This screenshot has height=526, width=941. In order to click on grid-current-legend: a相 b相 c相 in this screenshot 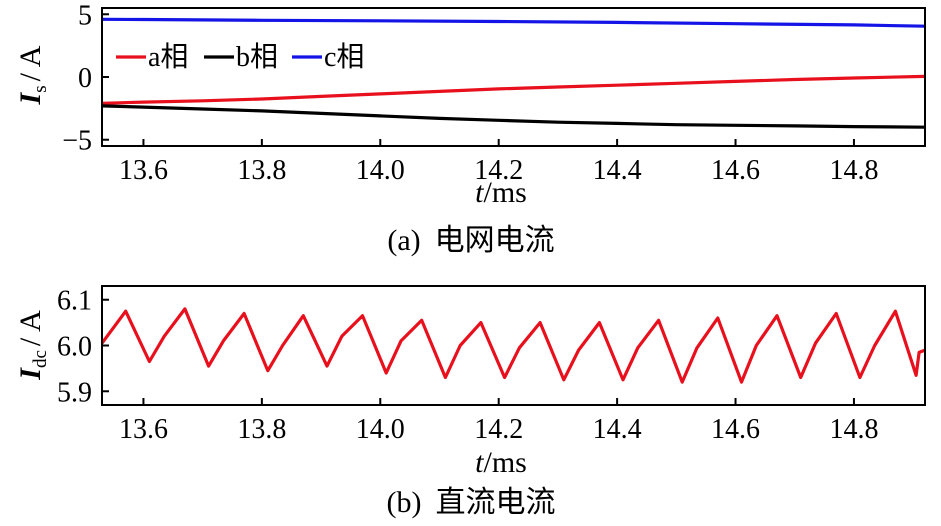, I will do `click(240, 57)`.